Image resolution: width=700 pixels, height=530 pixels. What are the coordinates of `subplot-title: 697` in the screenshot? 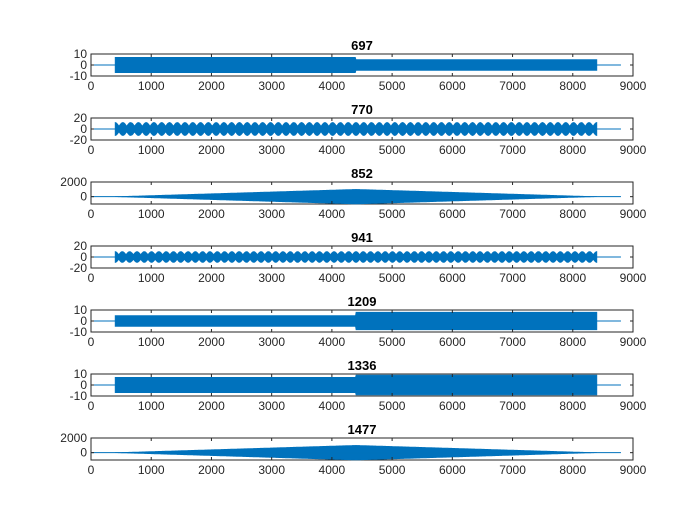 It's located at (362, 45).